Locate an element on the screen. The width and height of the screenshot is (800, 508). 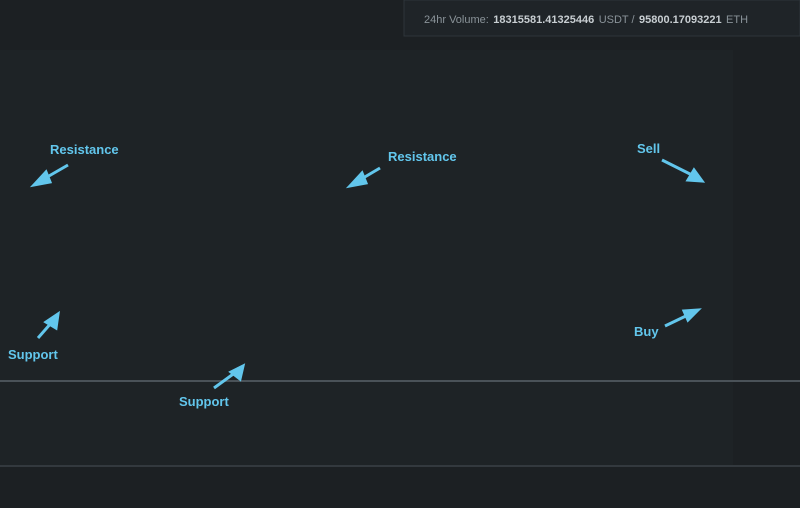
header-box is located at coordinates (601, 18).